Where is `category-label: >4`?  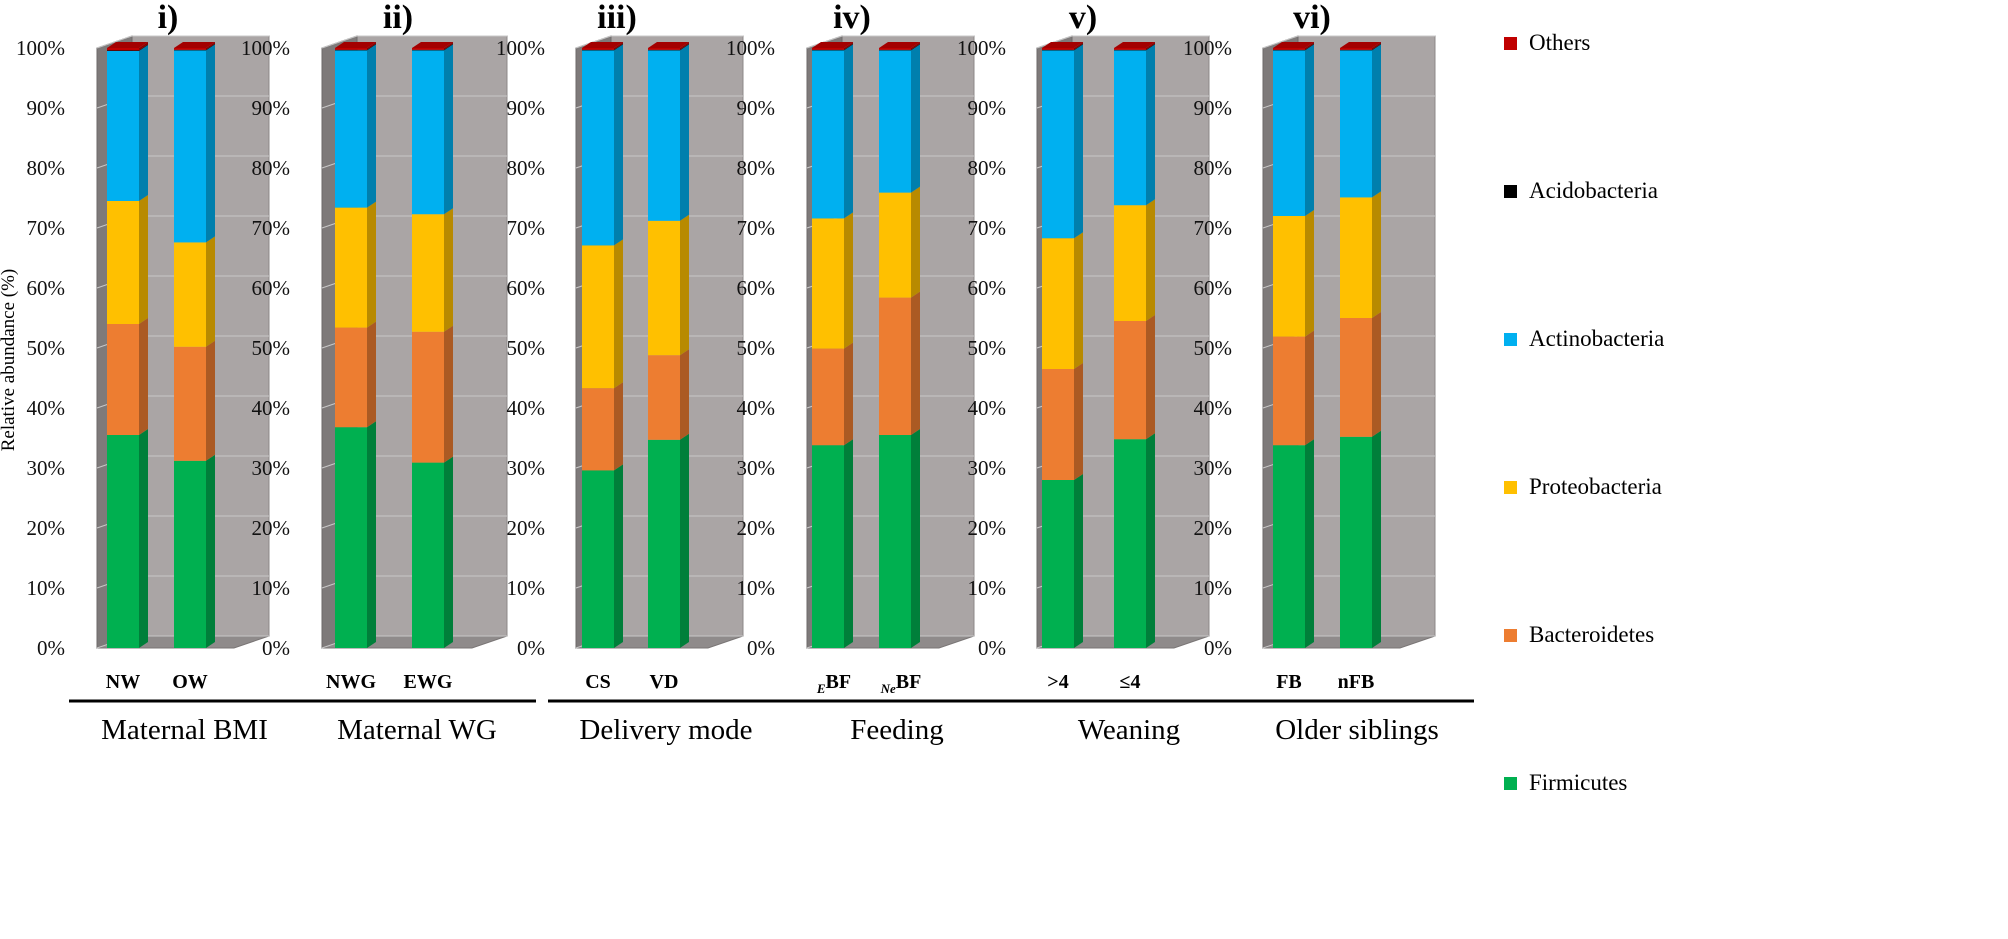 category-label: >4 is located at coordinates (1057, 682).